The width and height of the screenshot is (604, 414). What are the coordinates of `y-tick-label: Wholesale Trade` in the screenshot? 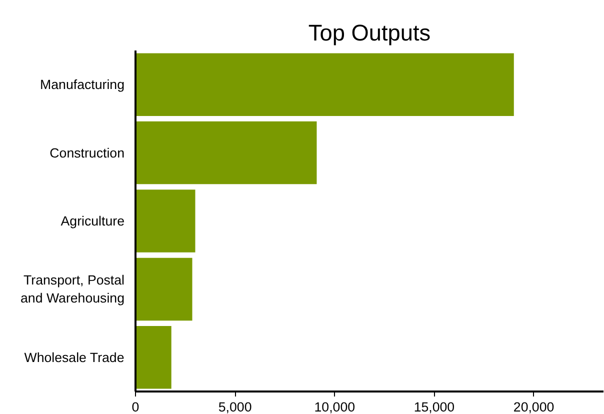 It's located at (74, 357).